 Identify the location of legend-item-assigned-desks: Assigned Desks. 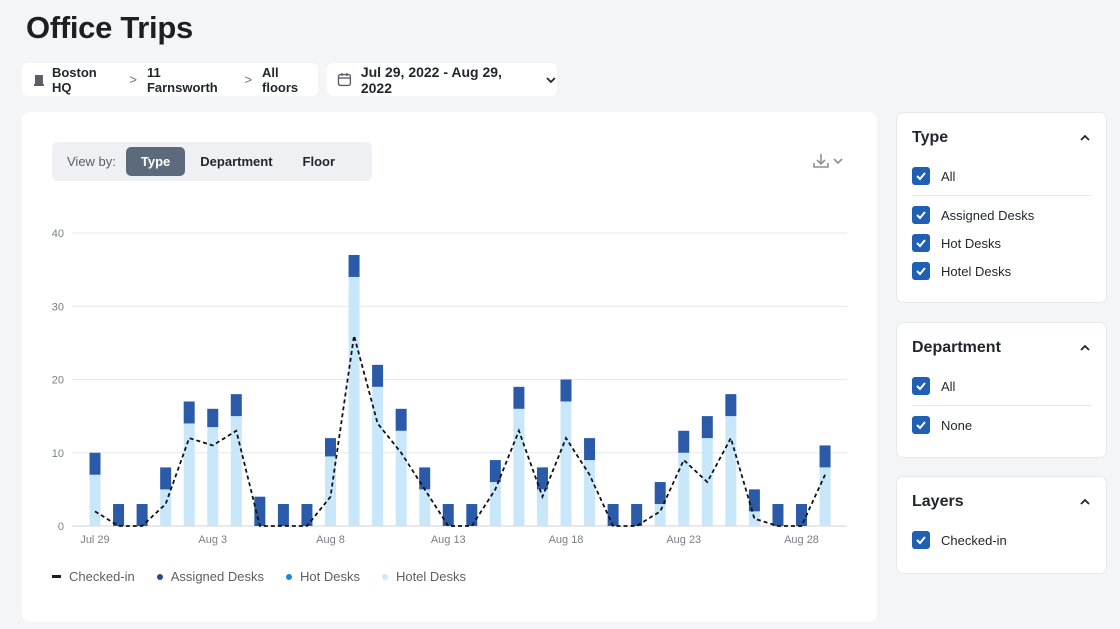
(210, 576).